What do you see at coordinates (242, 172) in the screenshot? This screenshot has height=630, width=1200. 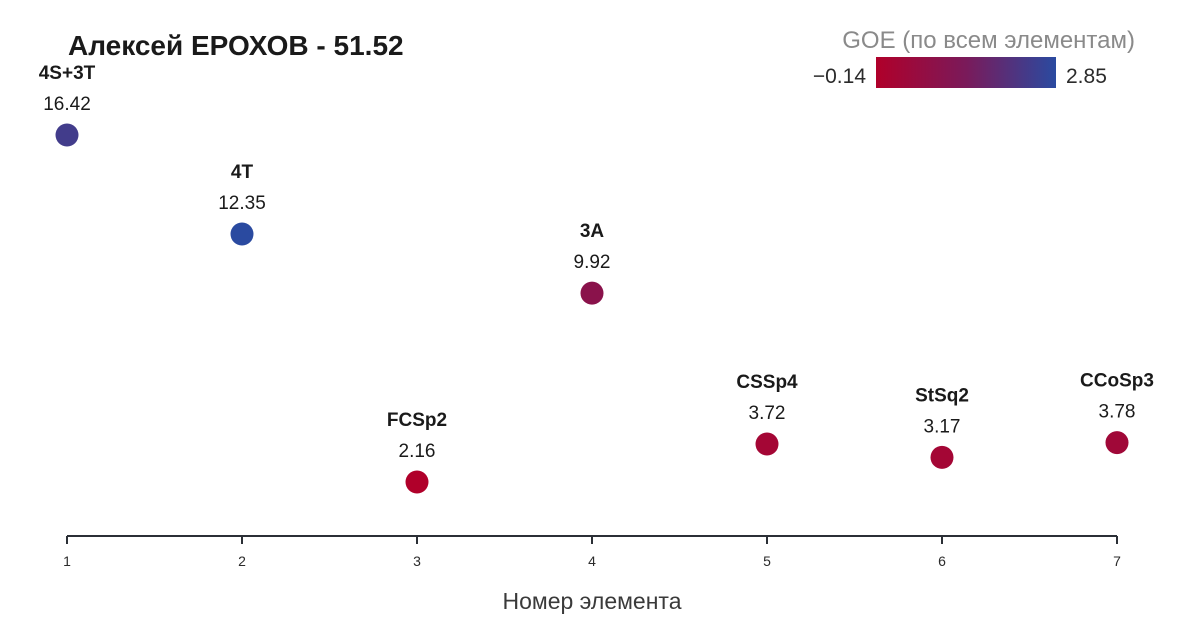 I see `point-element-label: 4T` at bounding box center [242, 172].